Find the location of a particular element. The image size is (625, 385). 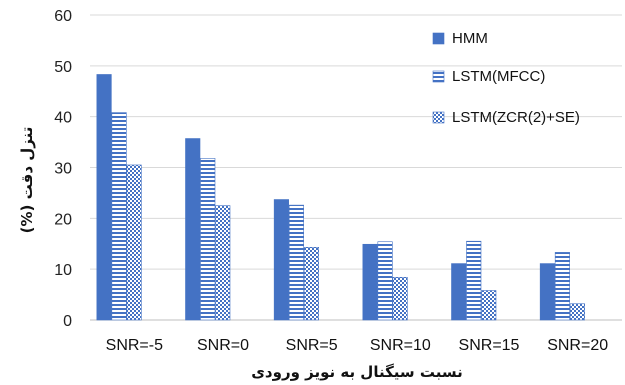

y-tick-label: 40 is located at coordinates (63, 118).